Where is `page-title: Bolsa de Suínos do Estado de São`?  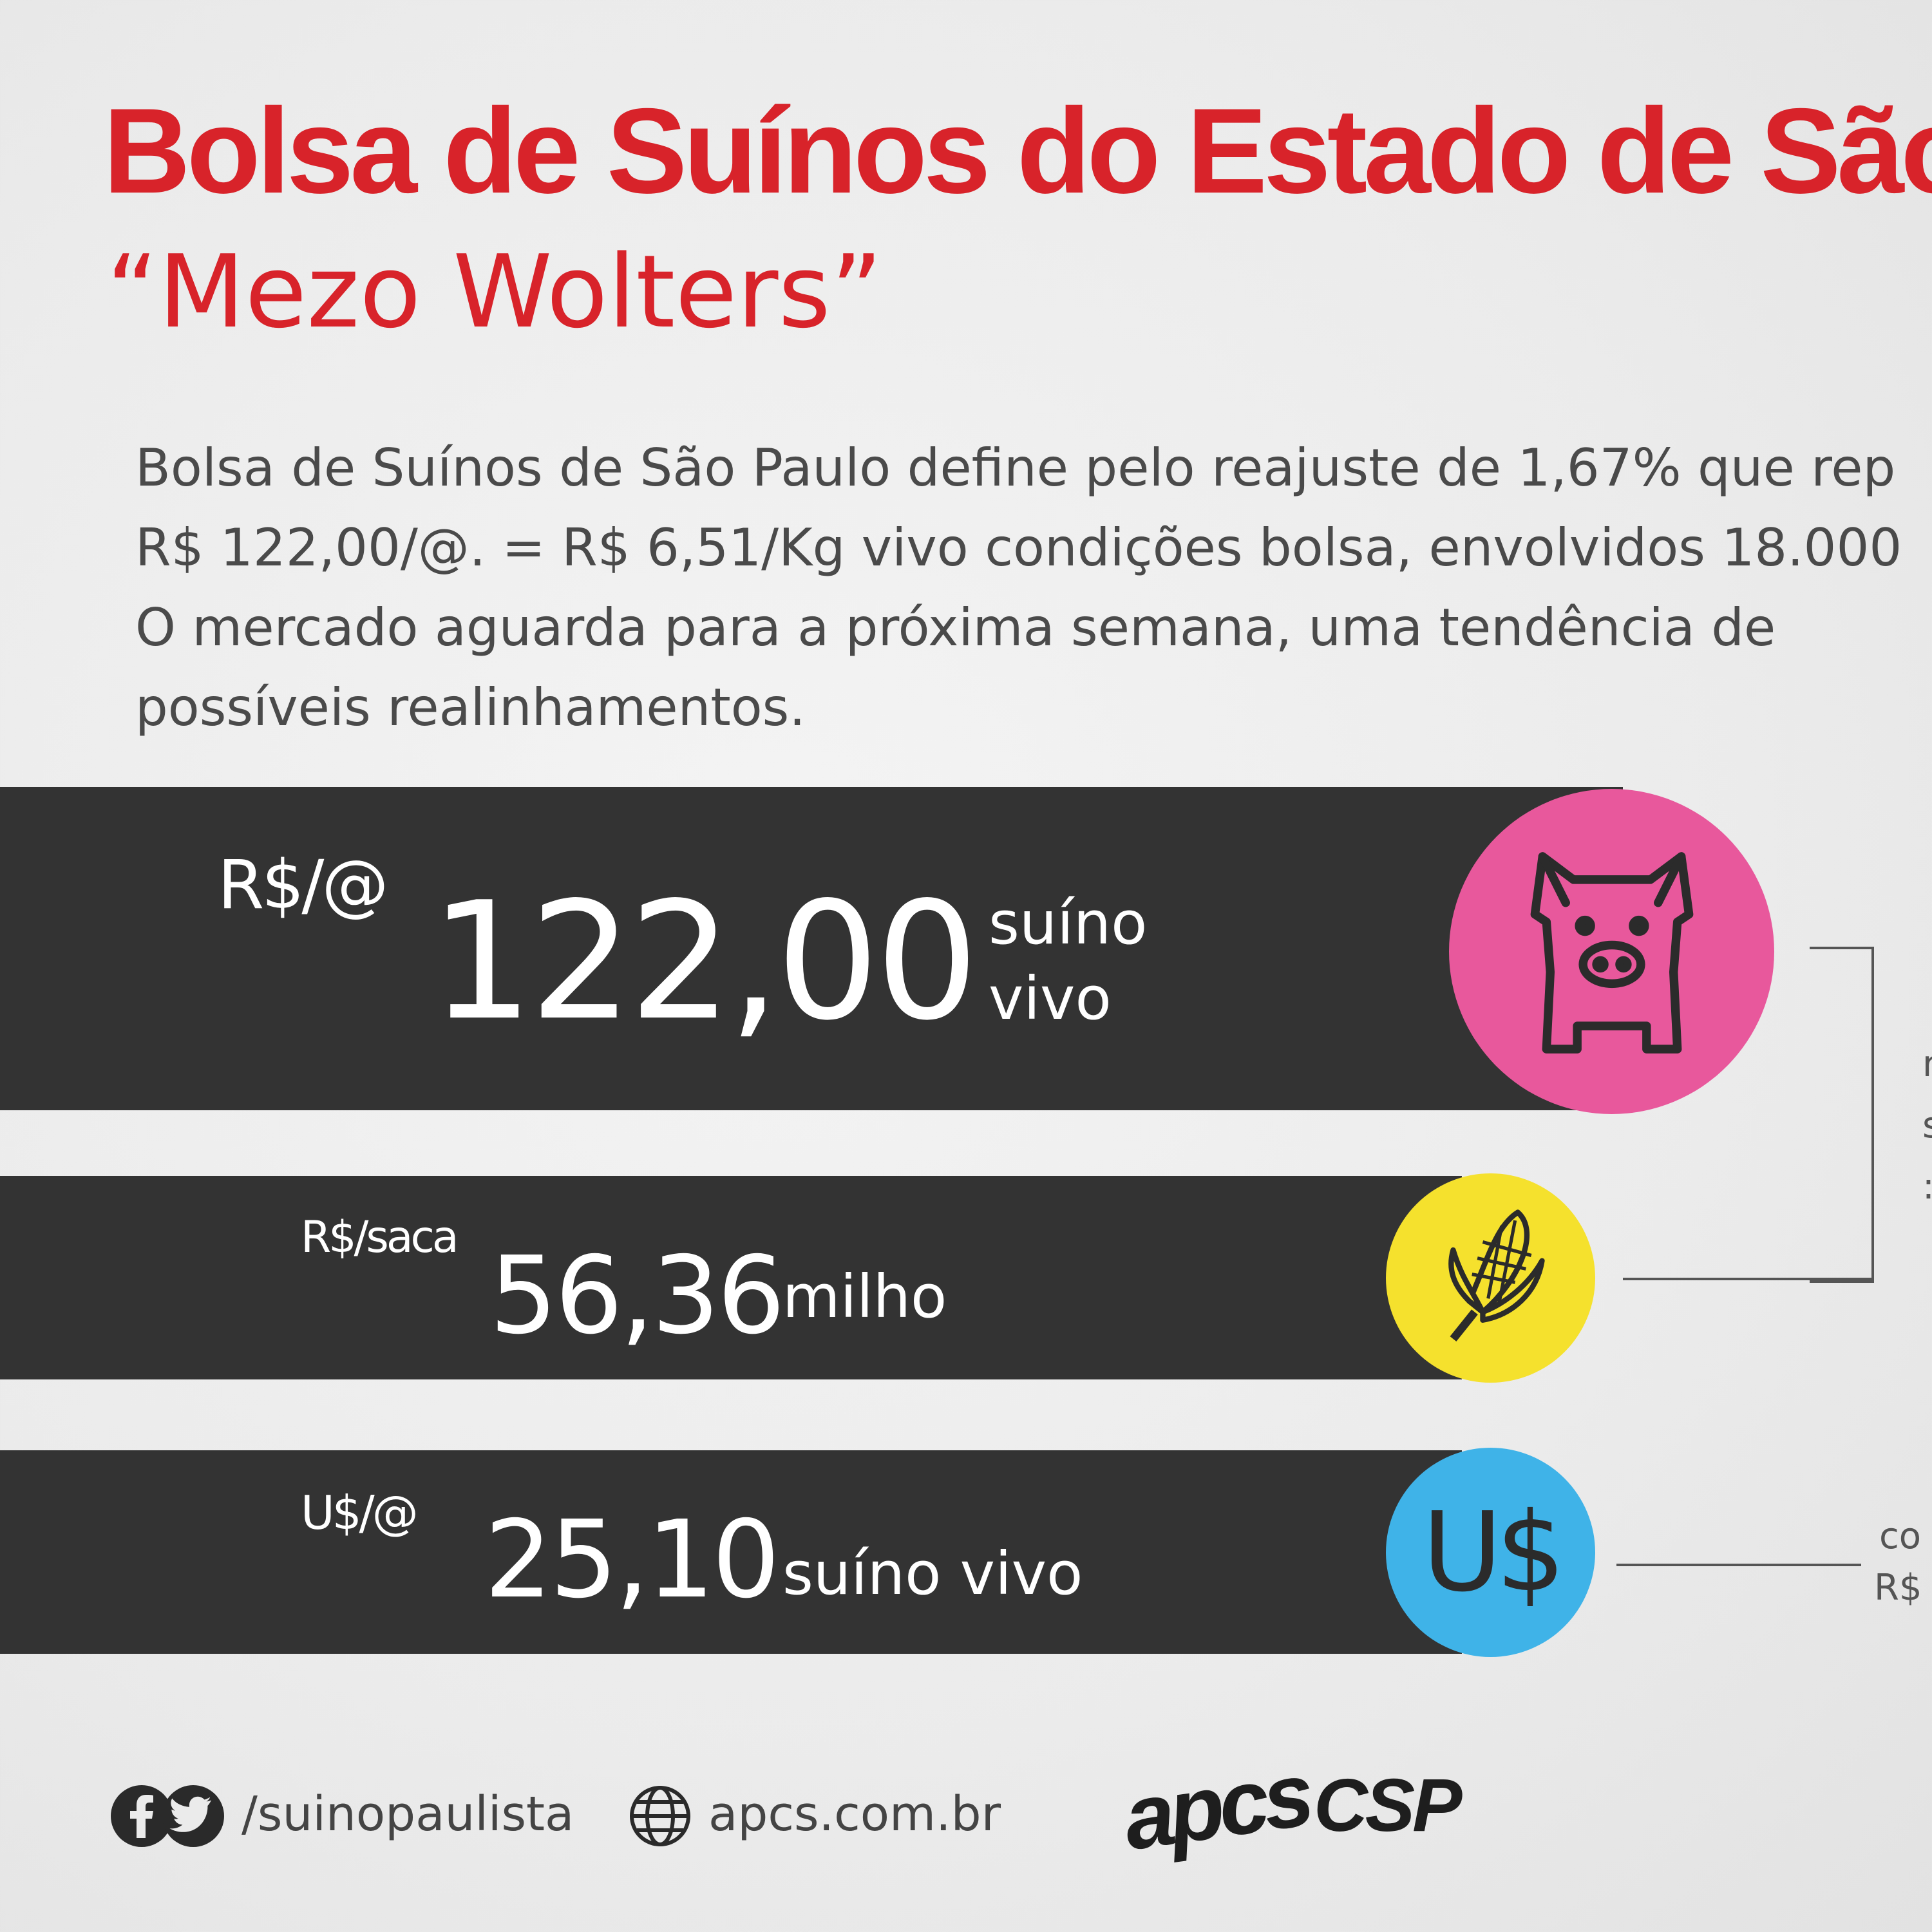 page-title: Bolsa de Suínos do Estado de São is located at coordinates (1017, 151).